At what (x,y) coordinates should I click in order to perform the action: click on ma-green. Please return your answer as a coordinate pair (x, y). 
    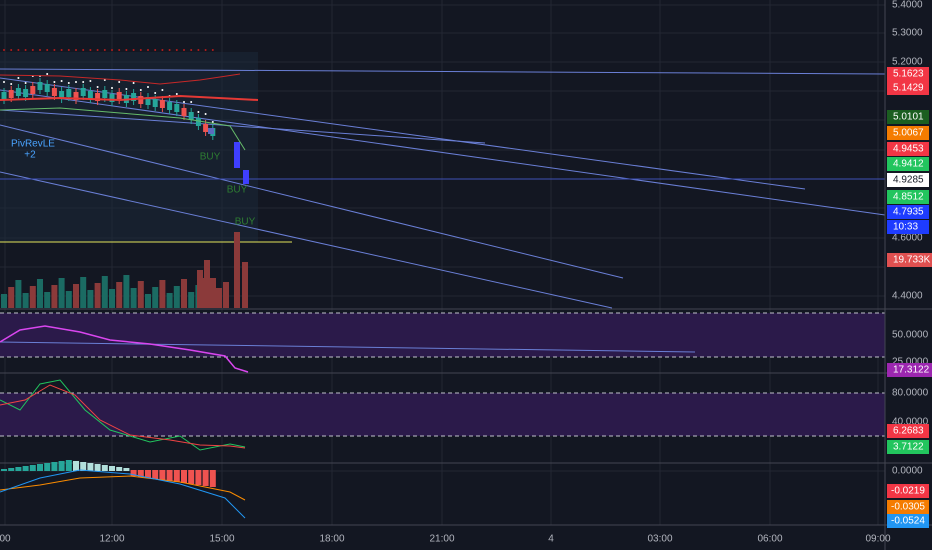
    Looking at the image, I should click on (123, 129).